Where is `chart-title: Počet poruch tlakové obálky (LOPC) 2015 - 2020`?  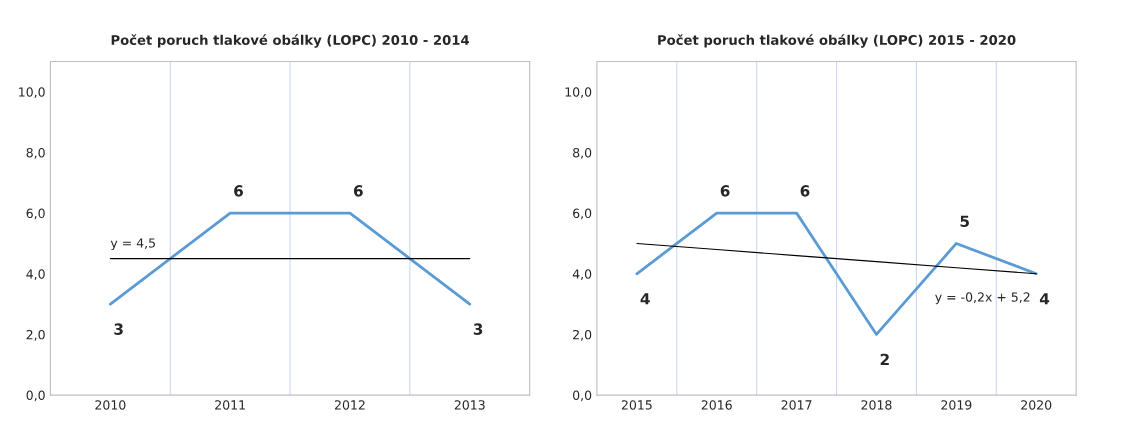 chart-title: Počet poruch tlakové obálky (LOPC) 2015 - 2020 is located at coordinates (837, 41).